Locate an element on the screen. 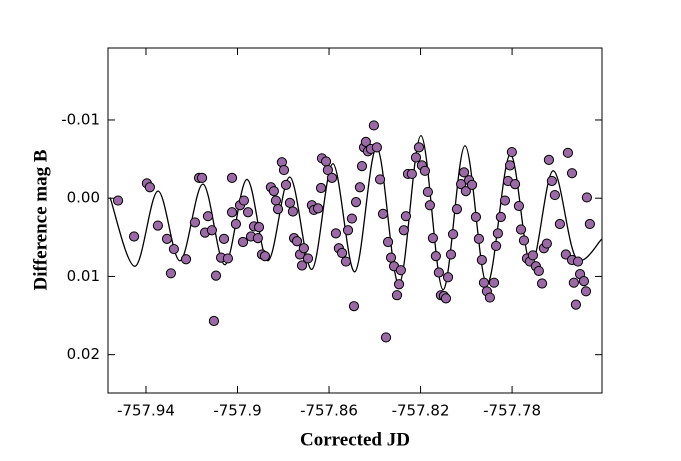 The image size is (681, 461). y-tick-label: 0.01 is located at coordinates (83, 276).